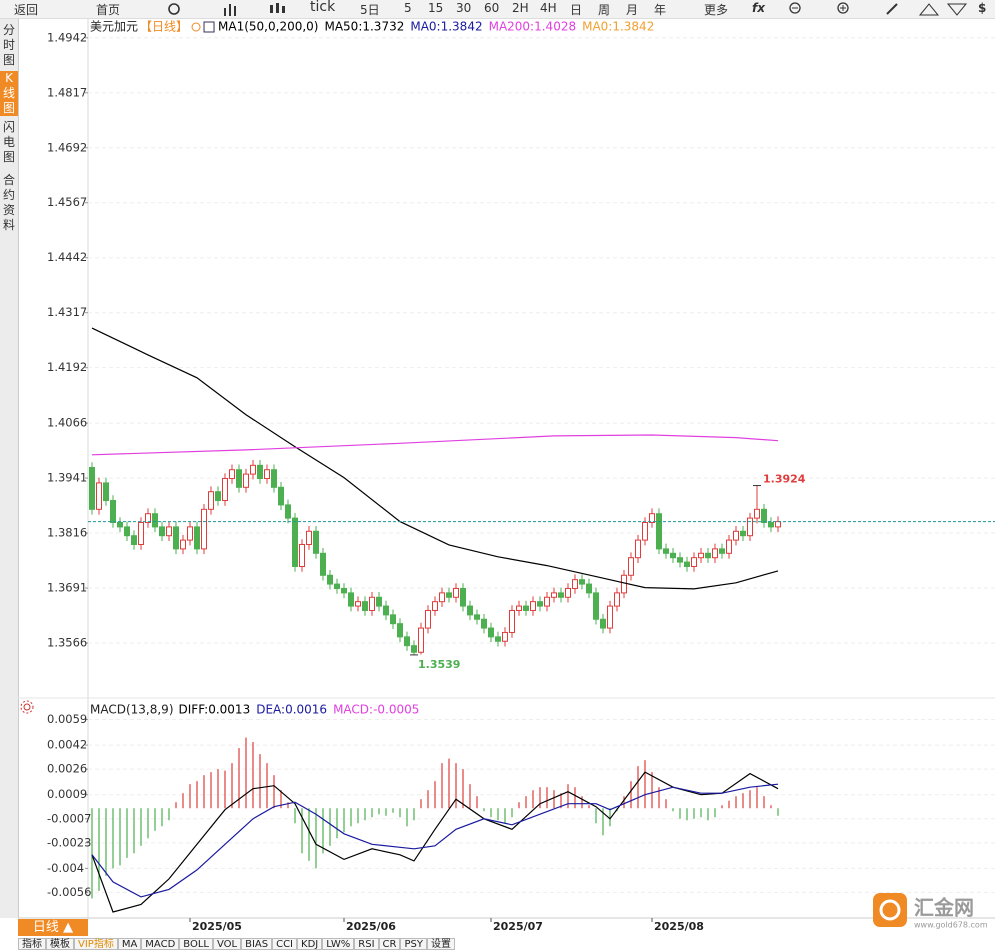 Image resolution: width=995 pixels, height=950 pixels. Describe the element at coordinates (53, 927) in the screenshot. I see `period-tab: 日线 ▲` at that location.